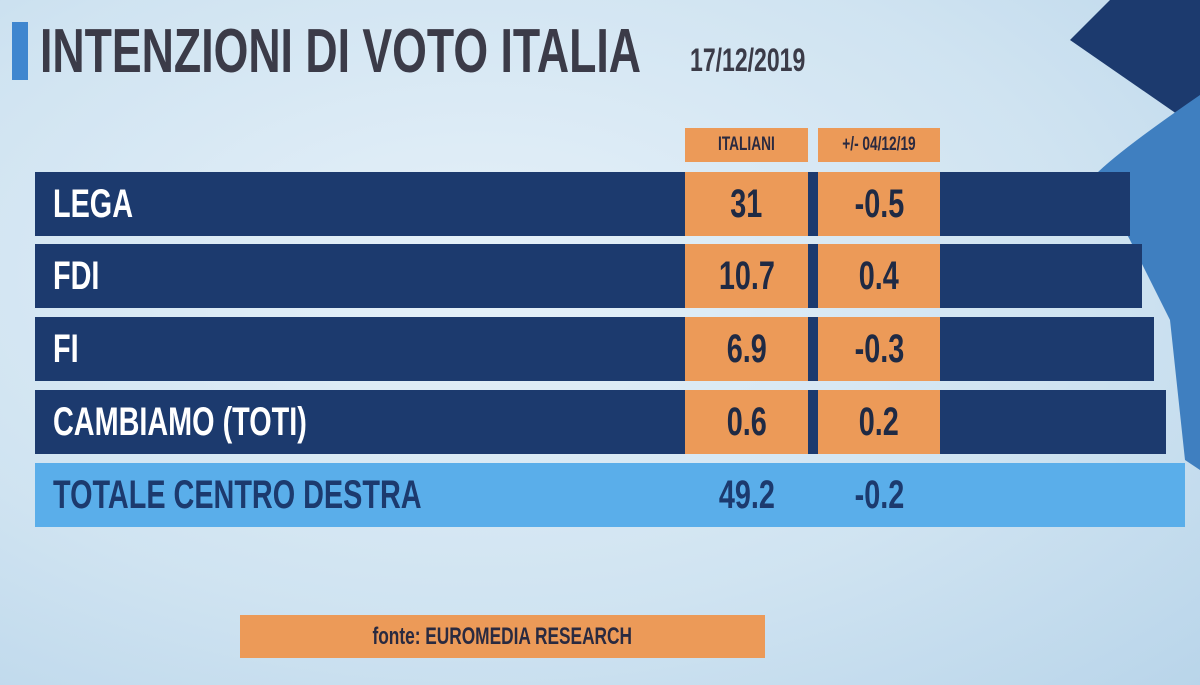  I want to click on row-label: FI, so click(71, 349).